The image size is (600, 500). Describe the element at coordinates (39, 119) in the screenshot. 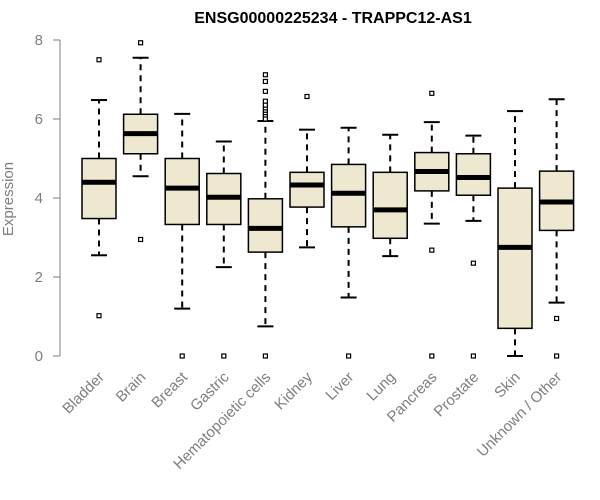

I see `y-tick-label: 6` at that location.